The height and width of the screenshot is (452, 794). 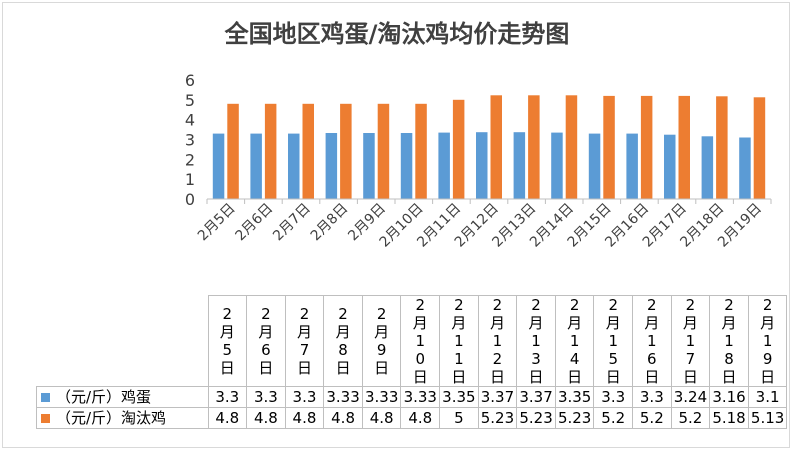 I want to click on y-tick-label: 6, so click(x=190, y=80).